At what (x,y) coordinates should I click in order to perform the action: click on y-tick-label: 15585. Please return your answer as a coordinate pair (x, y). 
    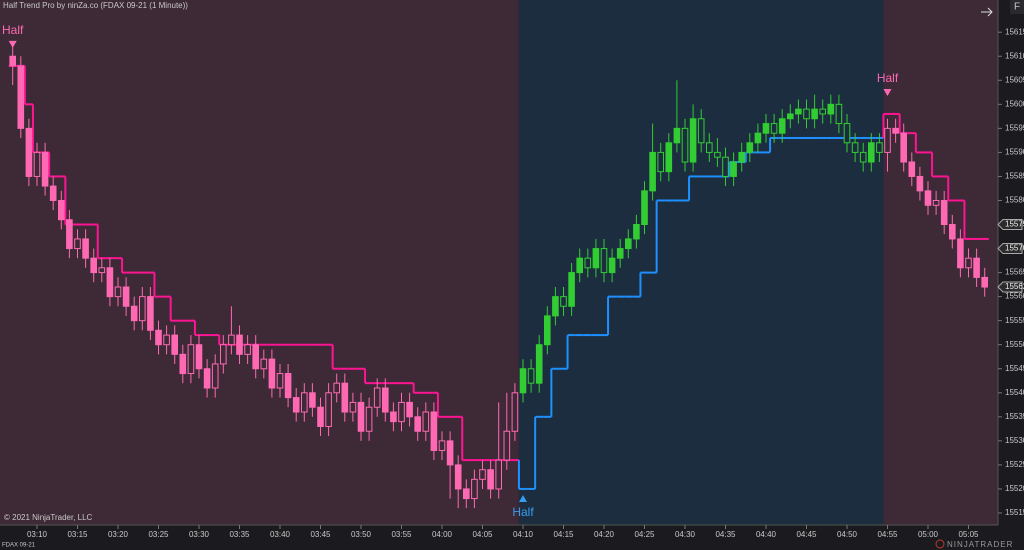
    Looking at the image, I should click on (1014, 176).